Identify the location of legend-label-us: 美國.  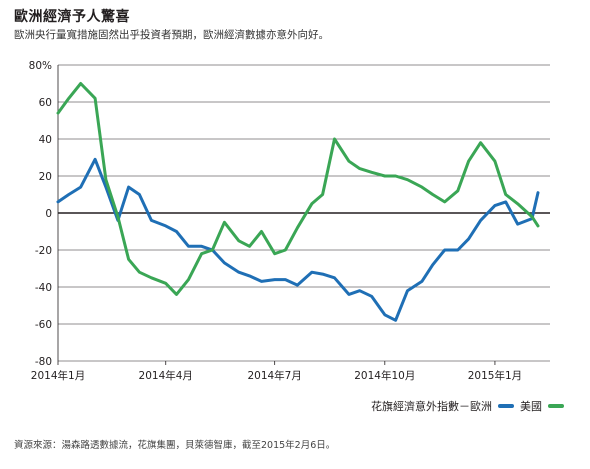
(531, 406).